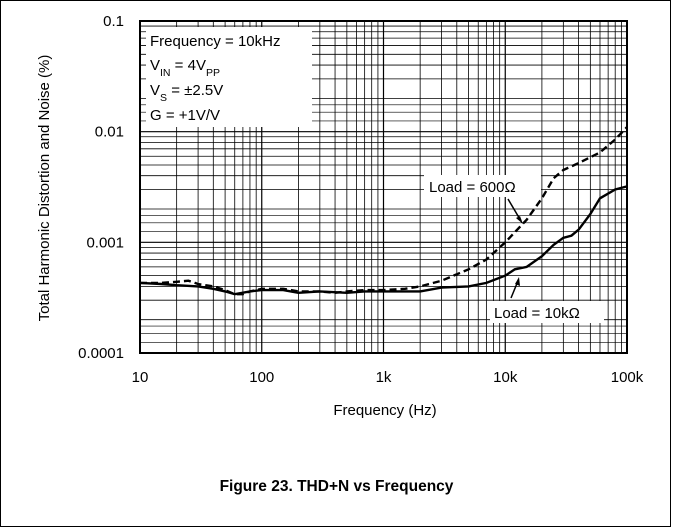  I want to click on figure-caption: Figure 23. THD+N vs Frequency, so click(336, 486).